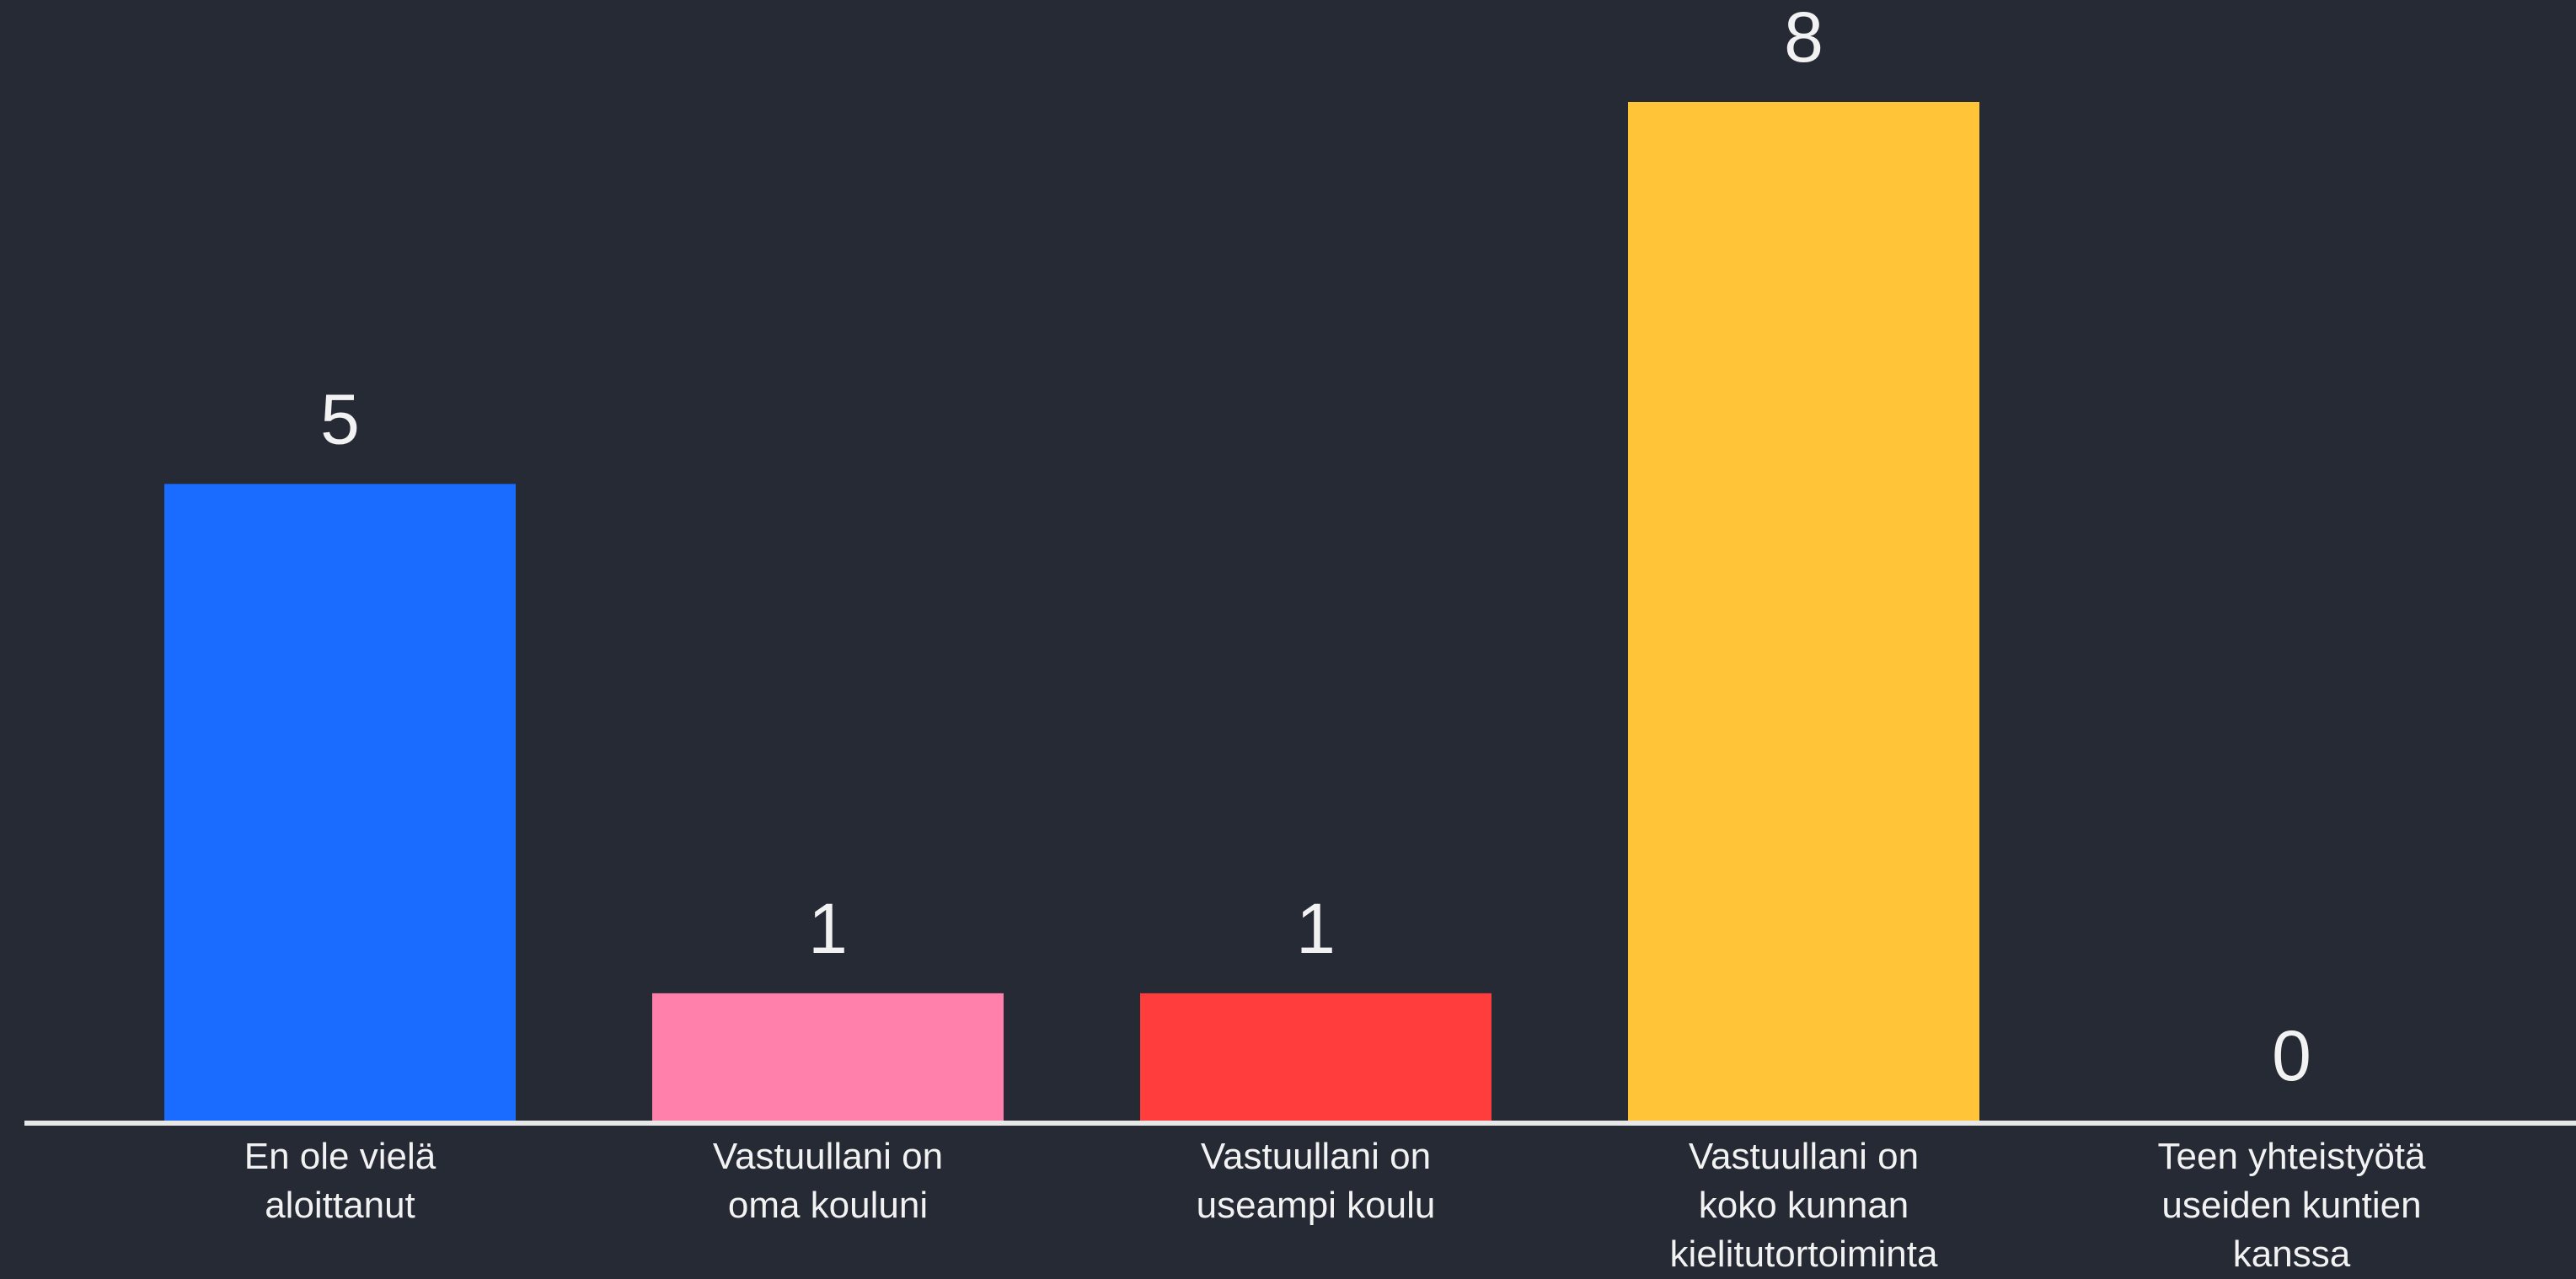 The width and height of the screenshot is (2576, 1279). Describe the element at coordinates (1804, 38) in the screenshot. I see `value-label: 8` at that location.